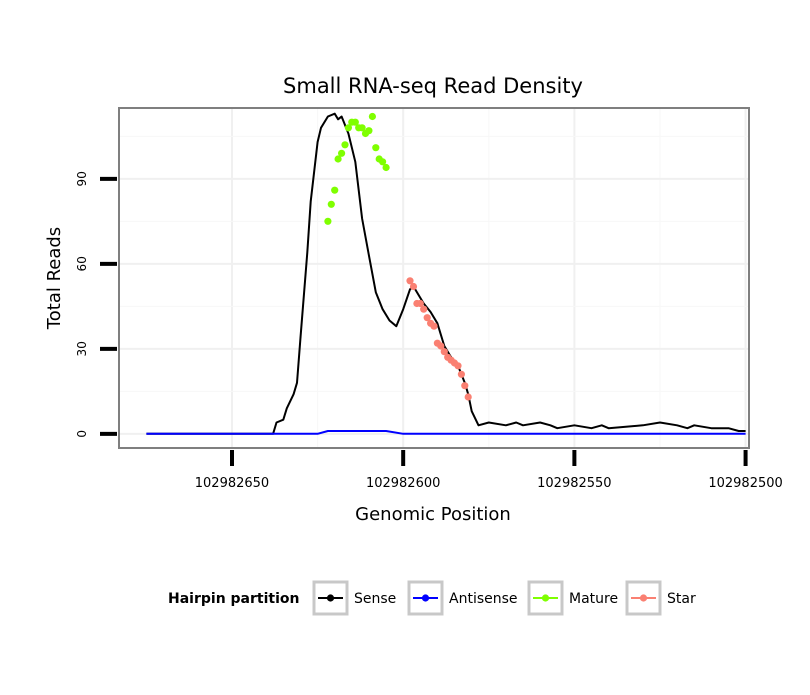  I want to click on y-tick-label: 60, so click(82, 263).